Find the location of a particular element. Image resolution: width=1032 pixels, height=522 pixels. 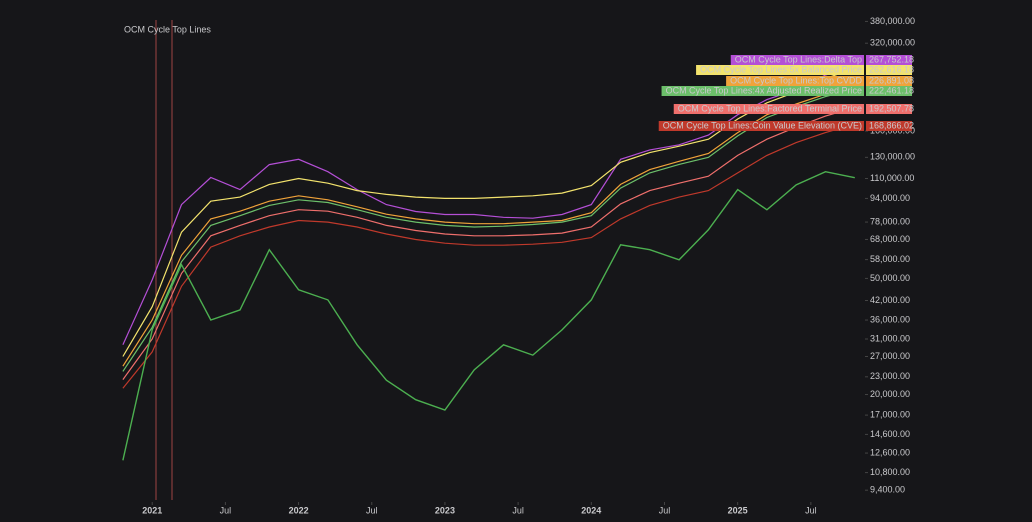

y-tick-label: 42,000.00 is located at coordinates (890, 300).